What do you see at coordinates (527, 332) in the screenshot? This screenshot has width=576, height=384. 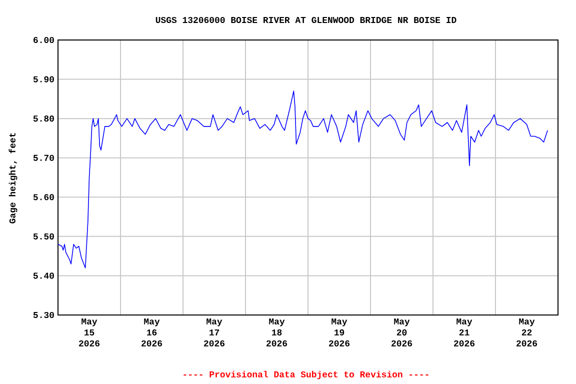 I see `x-tick-label: May 22 2026` at bounding box center [527, 332].